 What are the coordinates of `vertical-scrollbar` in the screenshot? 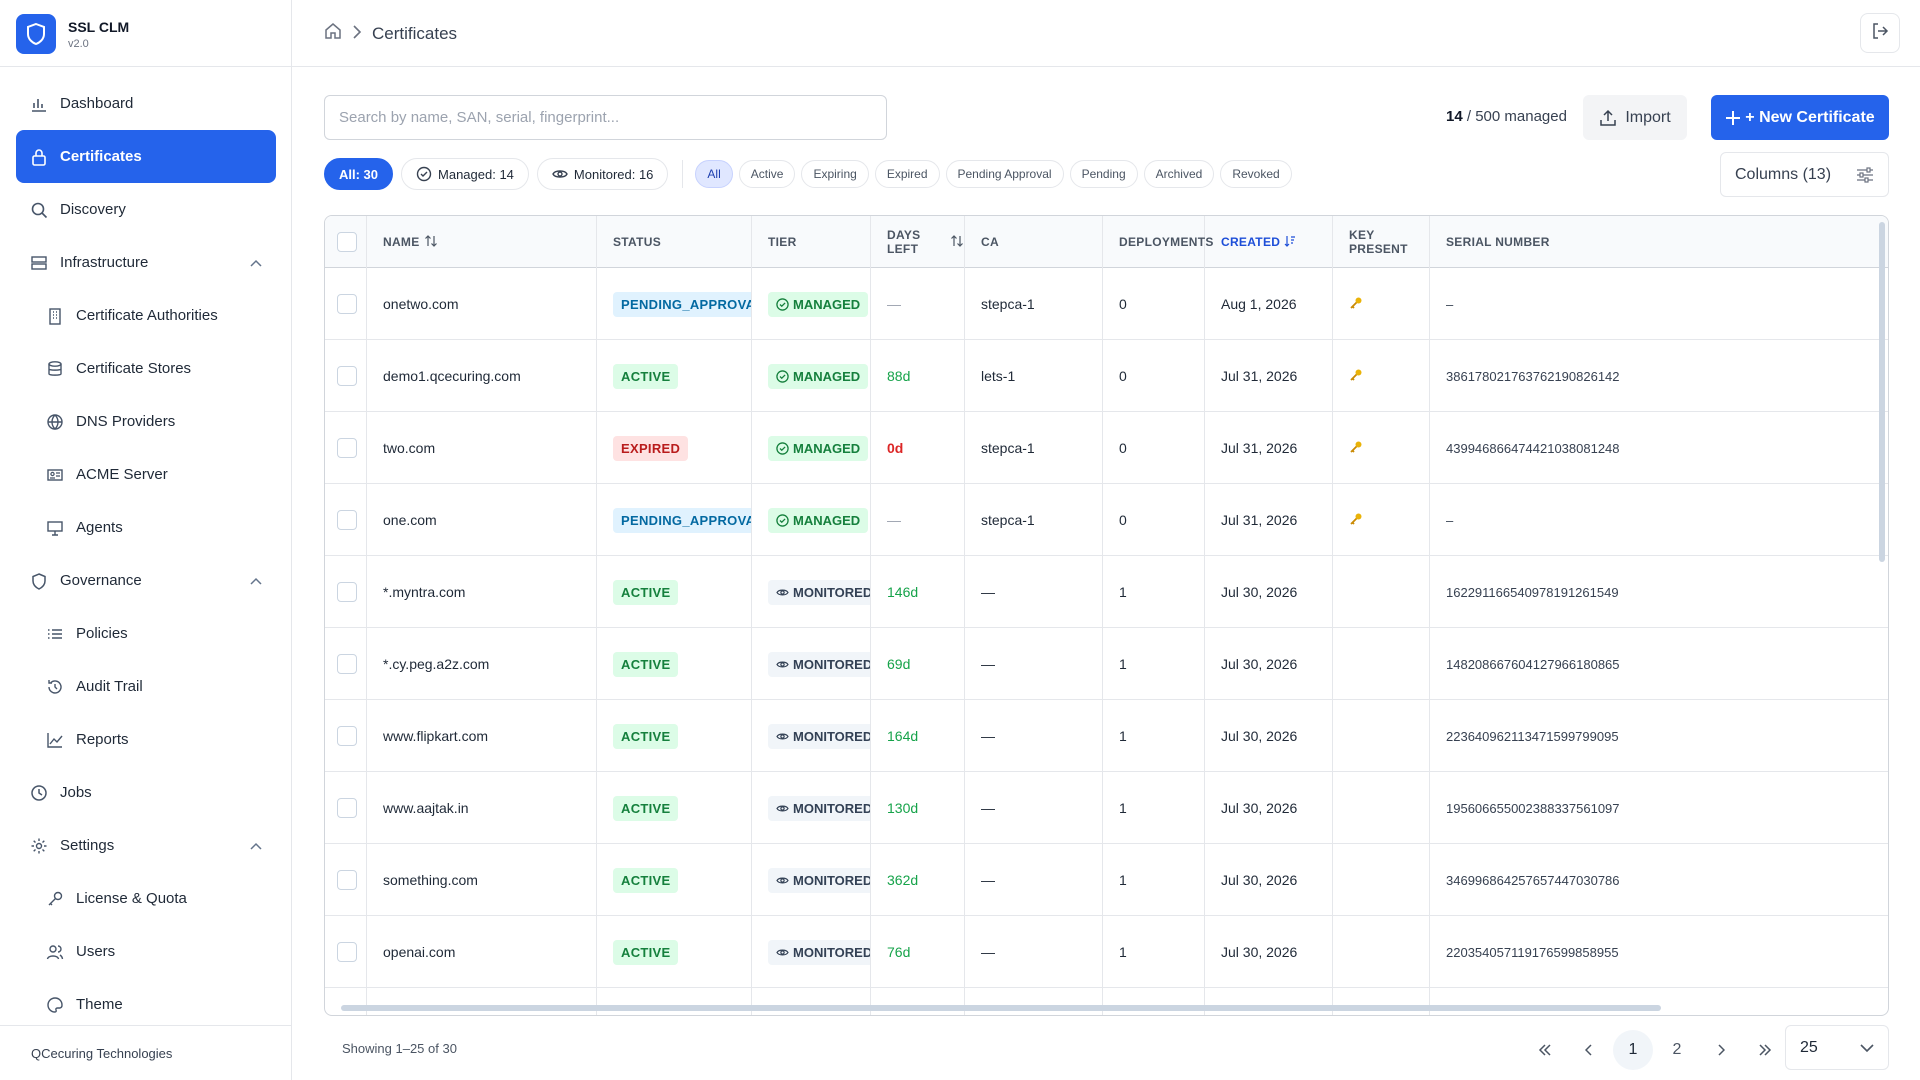 It's located at (1882, 392).